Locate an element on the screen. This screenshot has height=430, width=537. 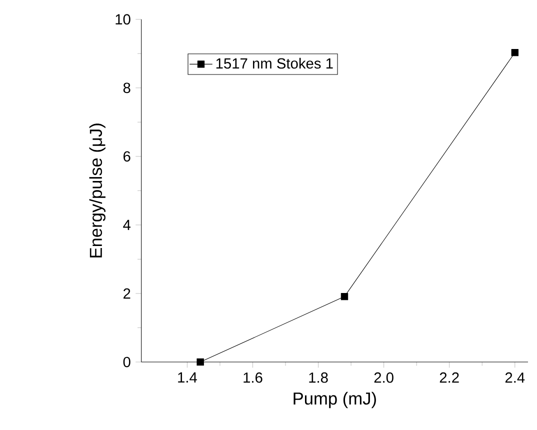
x-tick-label: 1.4 is located at coordinates (187, 377).